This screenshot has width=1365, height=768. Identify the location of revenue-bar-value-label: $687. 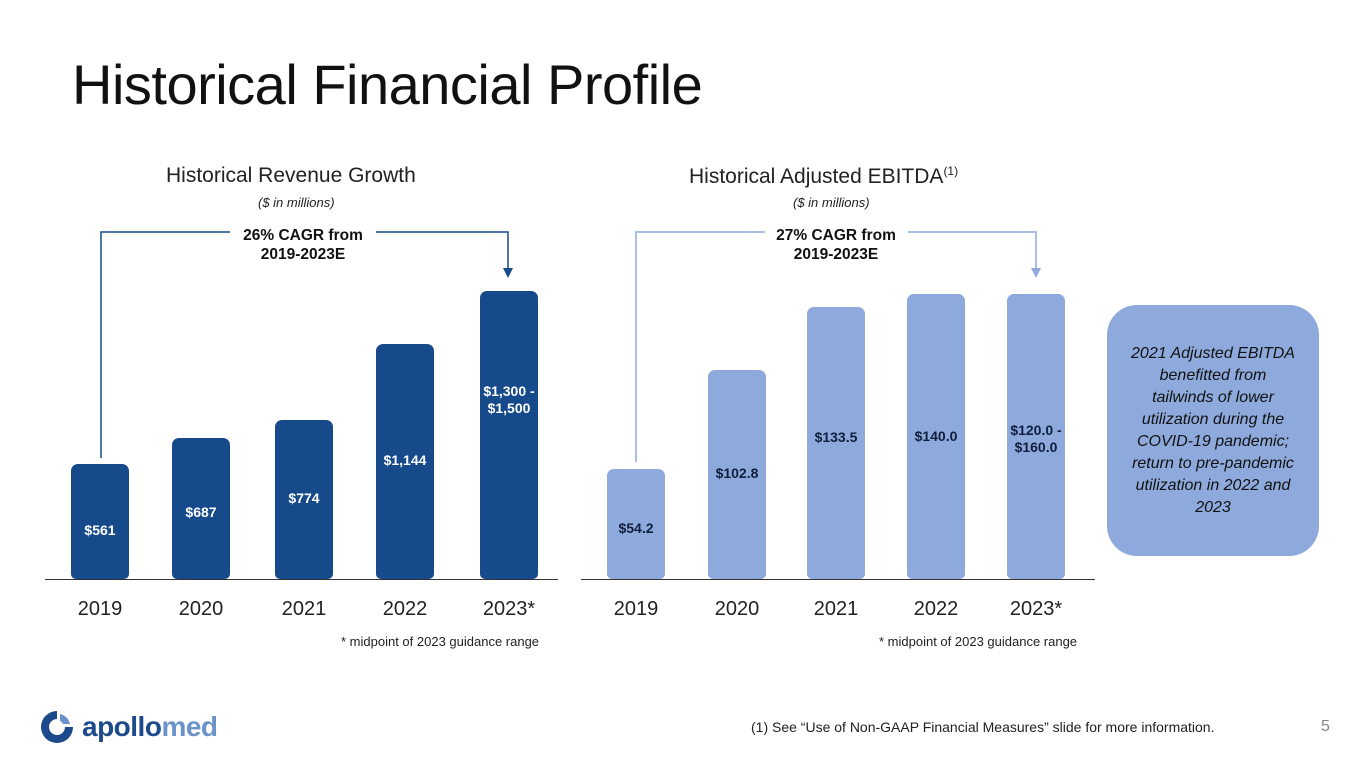
(201, 511).